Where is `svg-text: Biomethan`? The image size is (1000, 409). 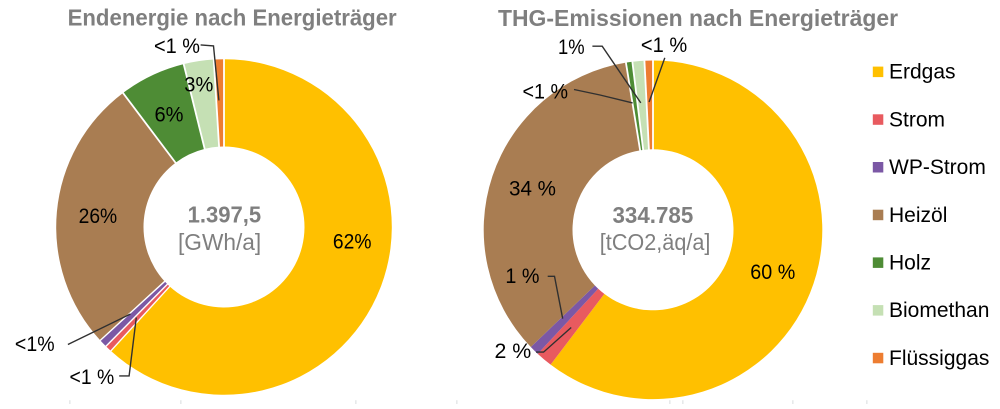 svg-text: Biomethan is located at coordinates (939, 310).